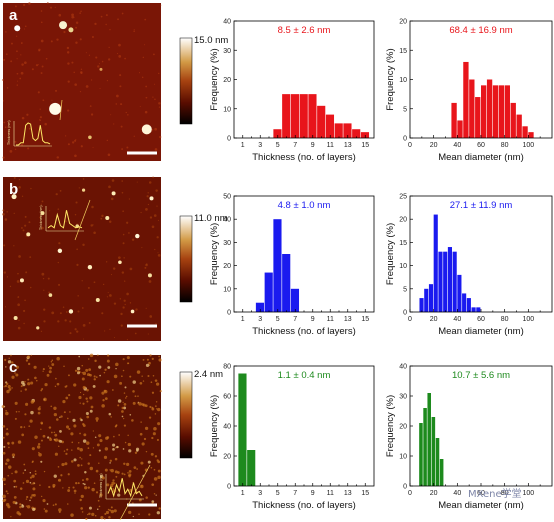 This screenshot has height=522, width=554. I want to click on y-tick-label: 0, so click(229, 139).